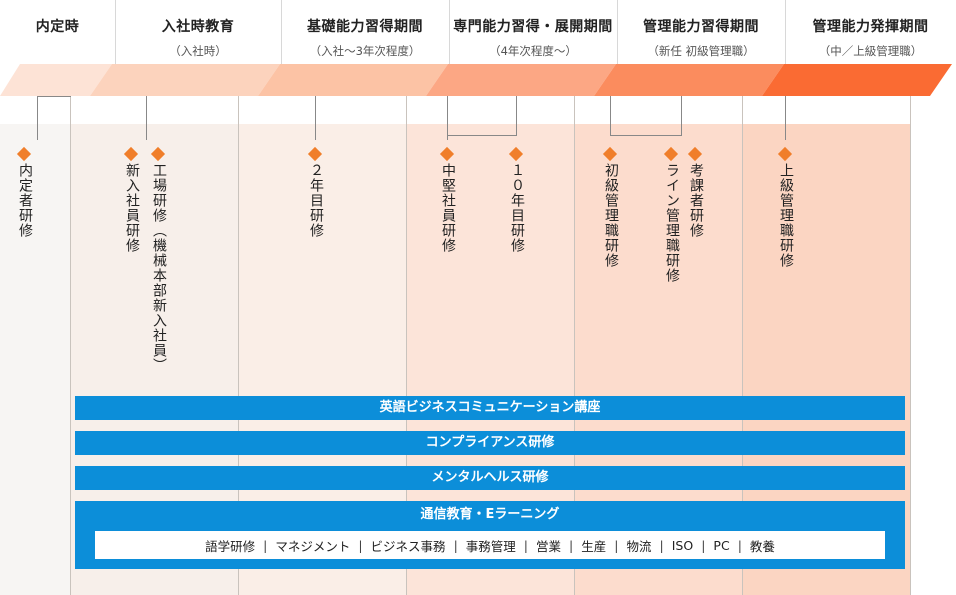  I want to click on phase-header-nyusha: 入社時教育 （入社時）, so click(198, 32).